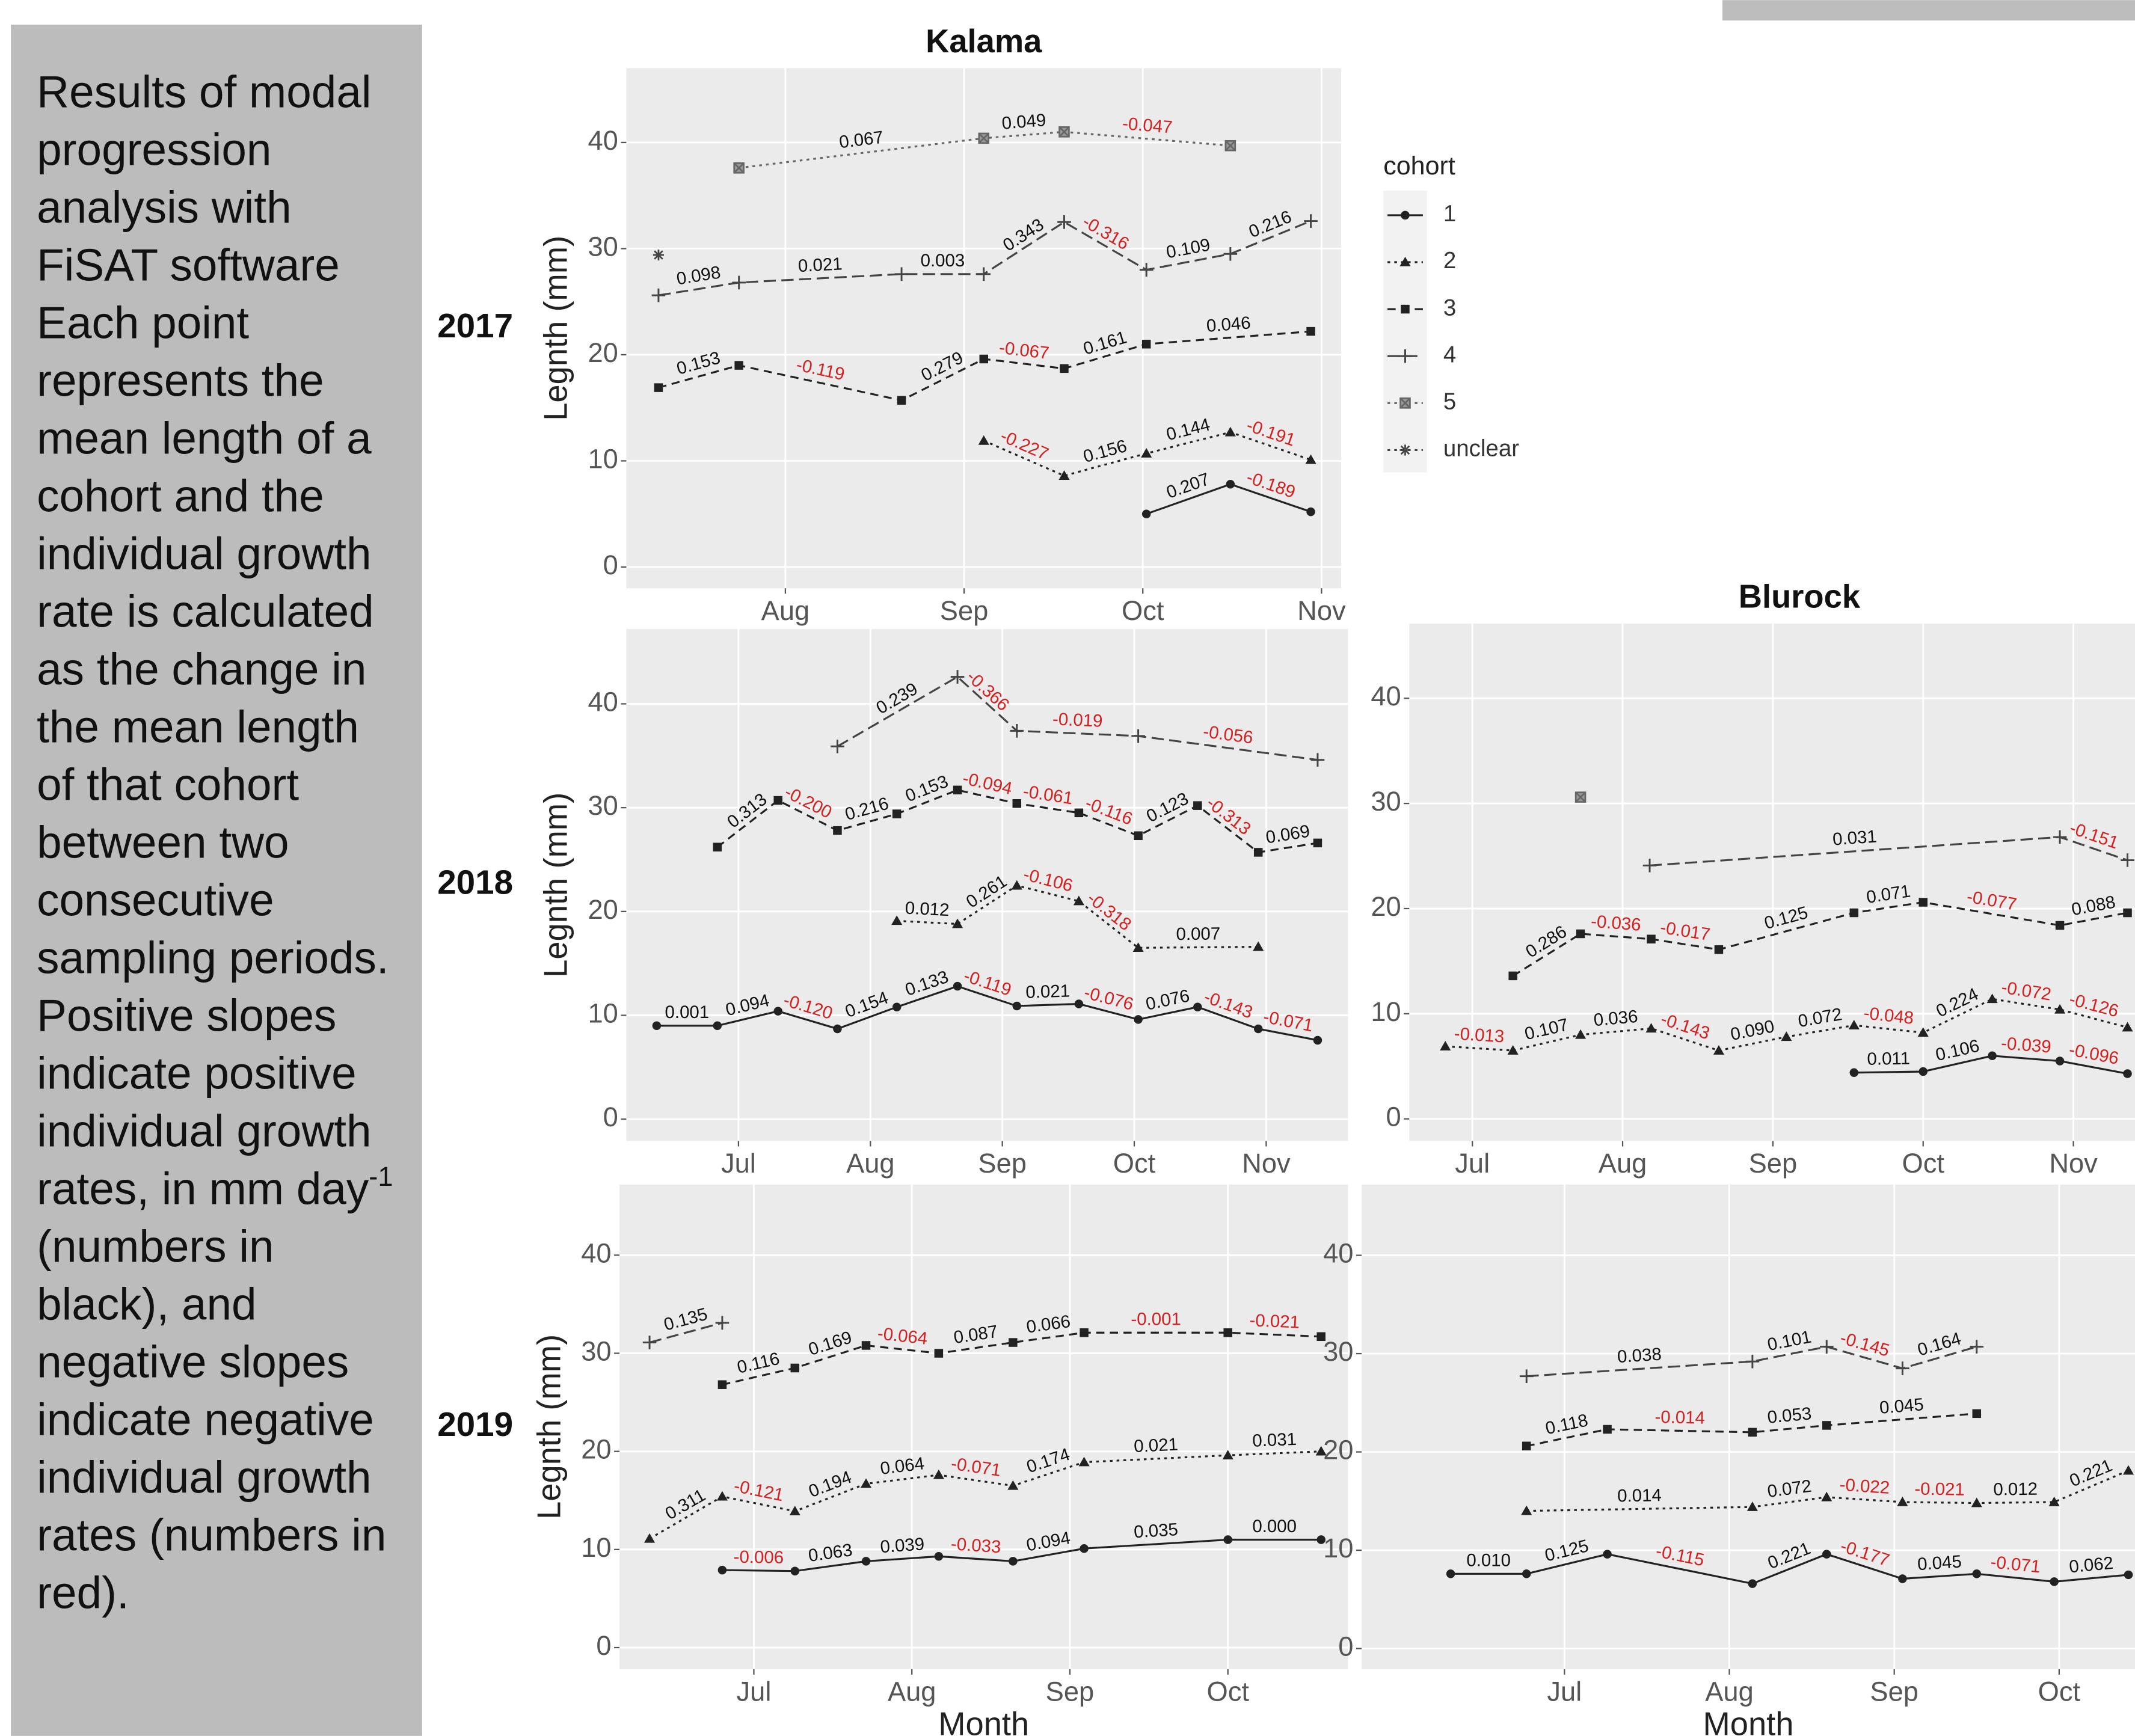 The height and width of the screenshot is (1736, 2135). I want to click on caption-text: individual growth, so click(204, 553).